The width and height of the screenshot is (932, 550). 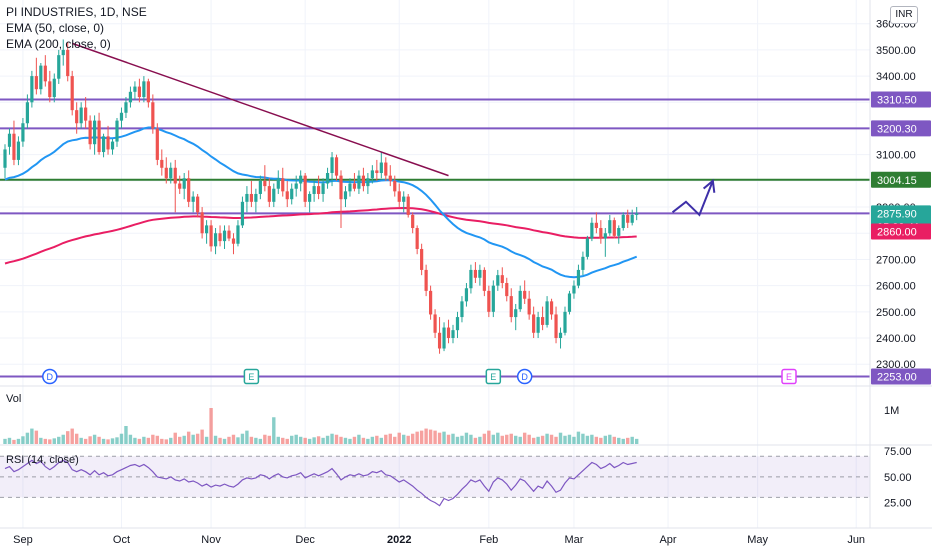 What do you see at coordinates (320, 483) in the screenshot?
I see `rsi-line` at bounding box center [320, 483].